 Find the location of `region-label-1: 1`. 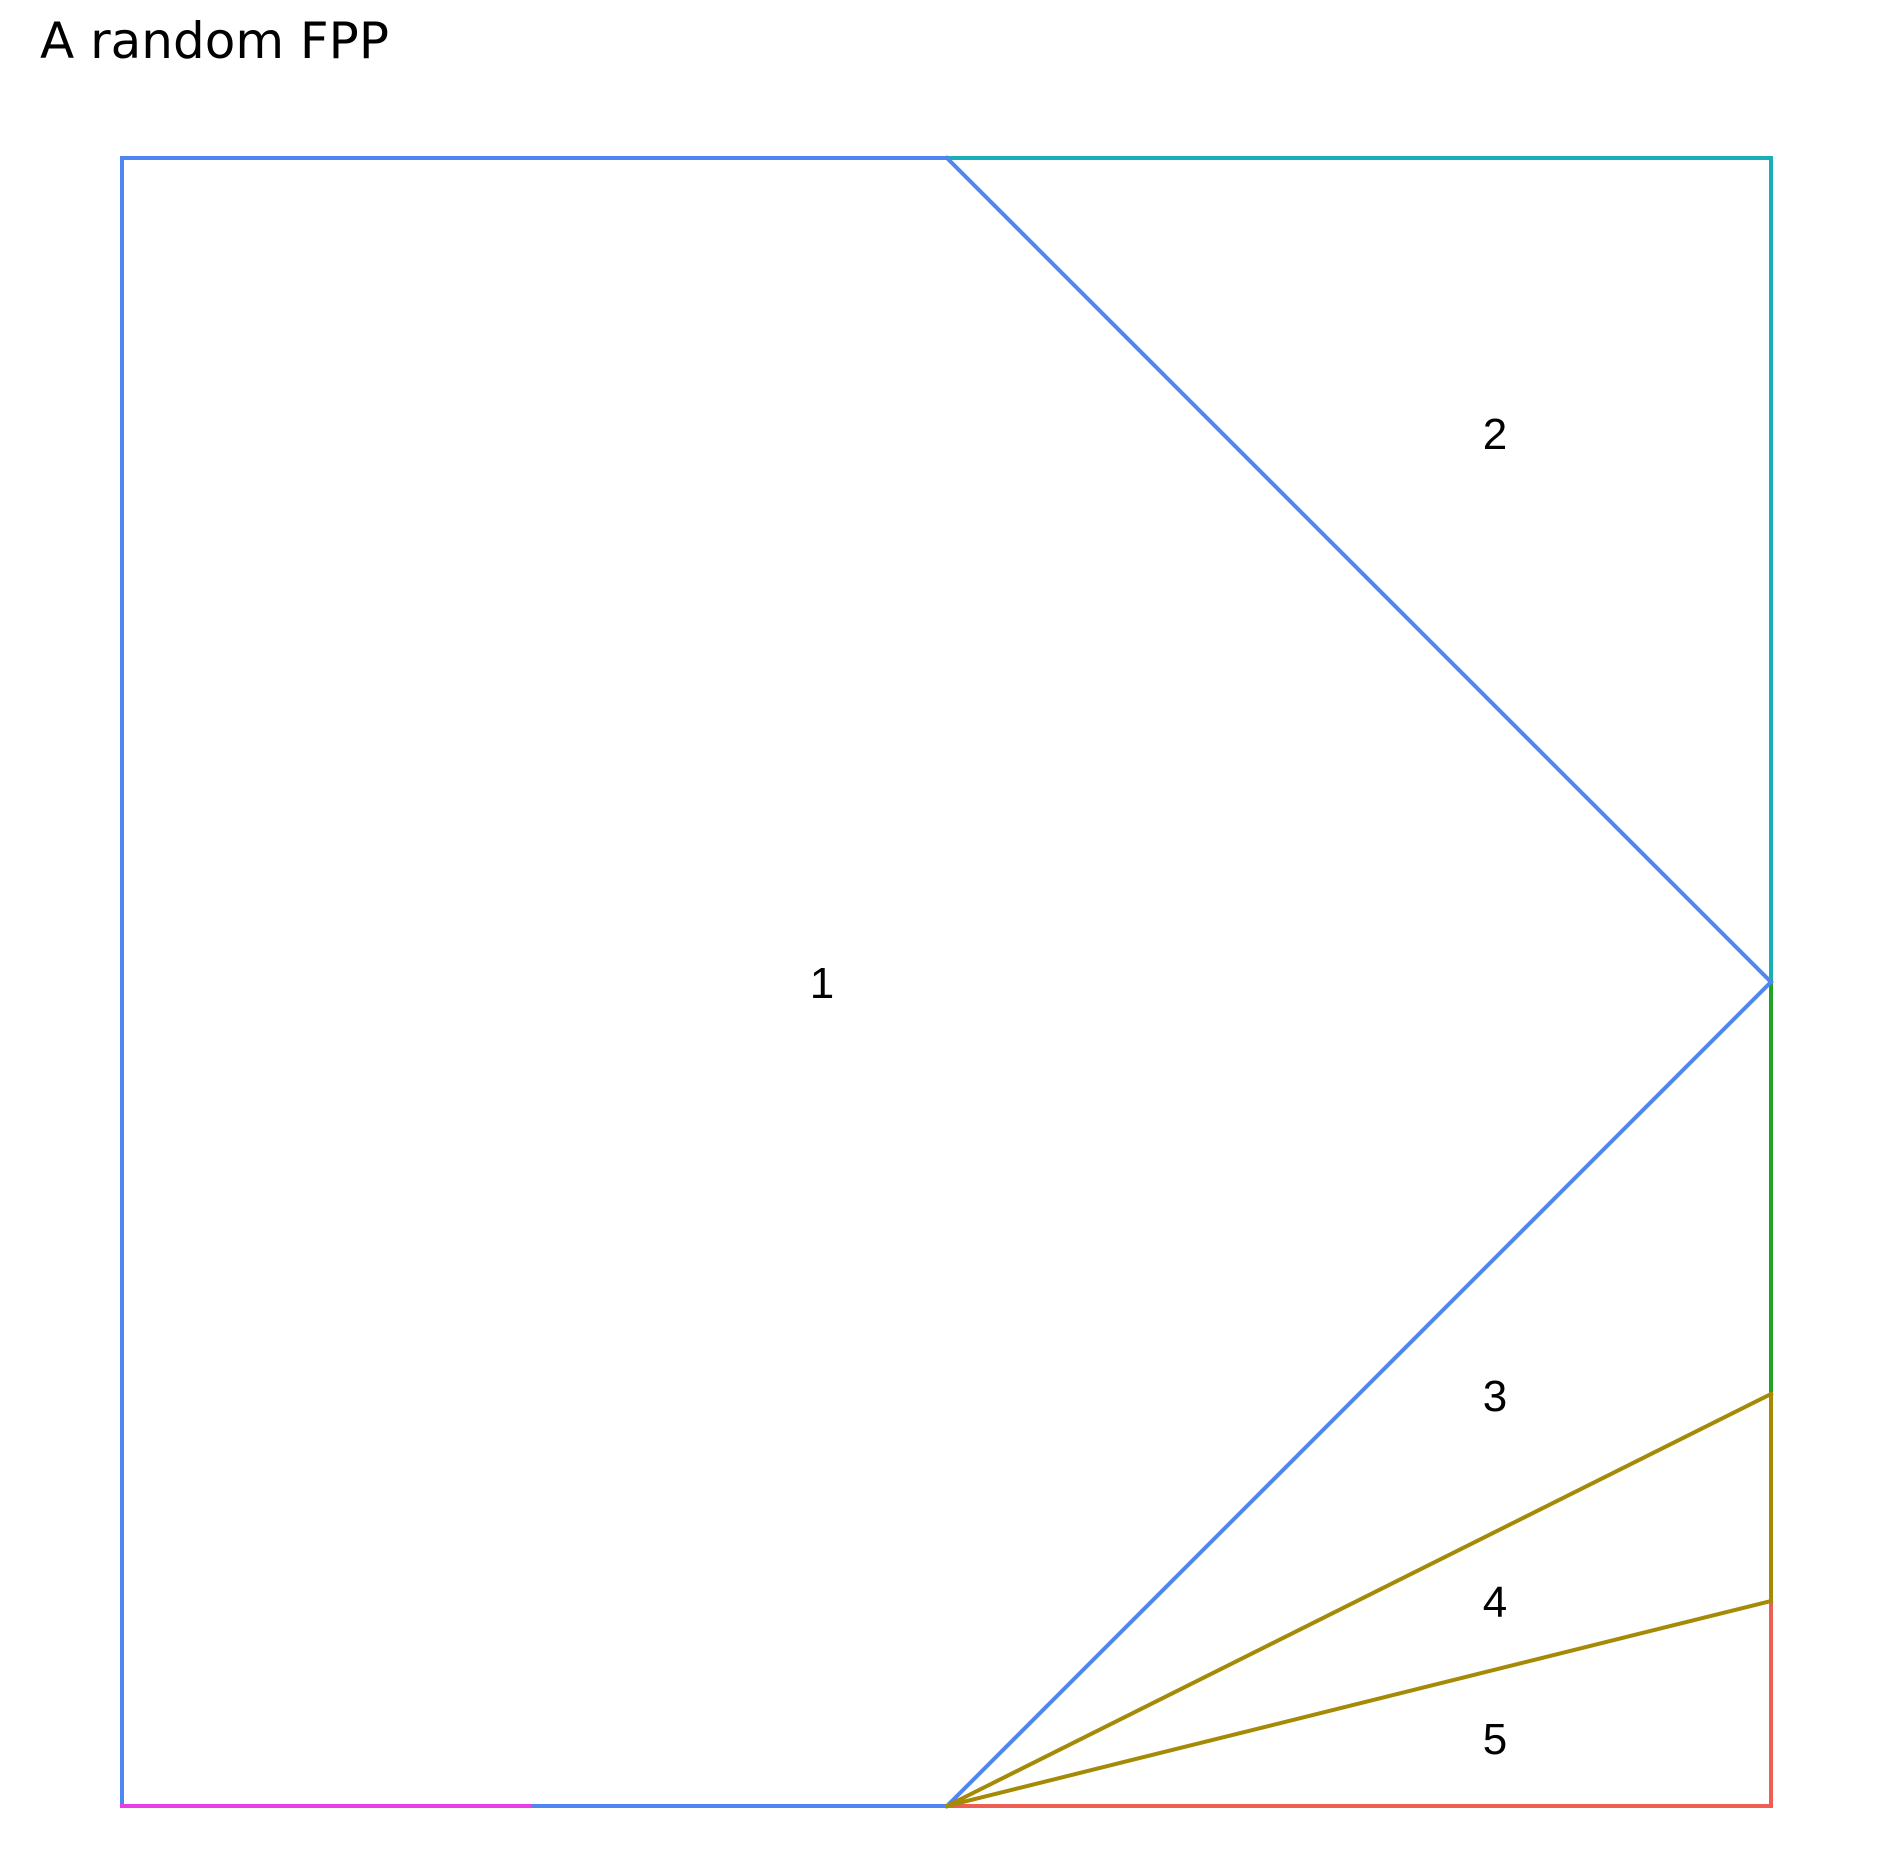

region-label-1: 1 is located at coordinates (822, 983).